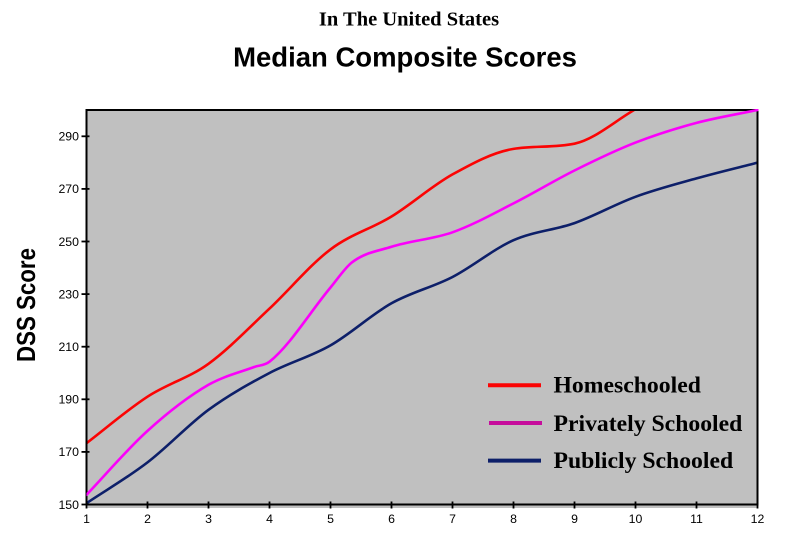  I want to click on svg-text: 2, so click(147, 519).